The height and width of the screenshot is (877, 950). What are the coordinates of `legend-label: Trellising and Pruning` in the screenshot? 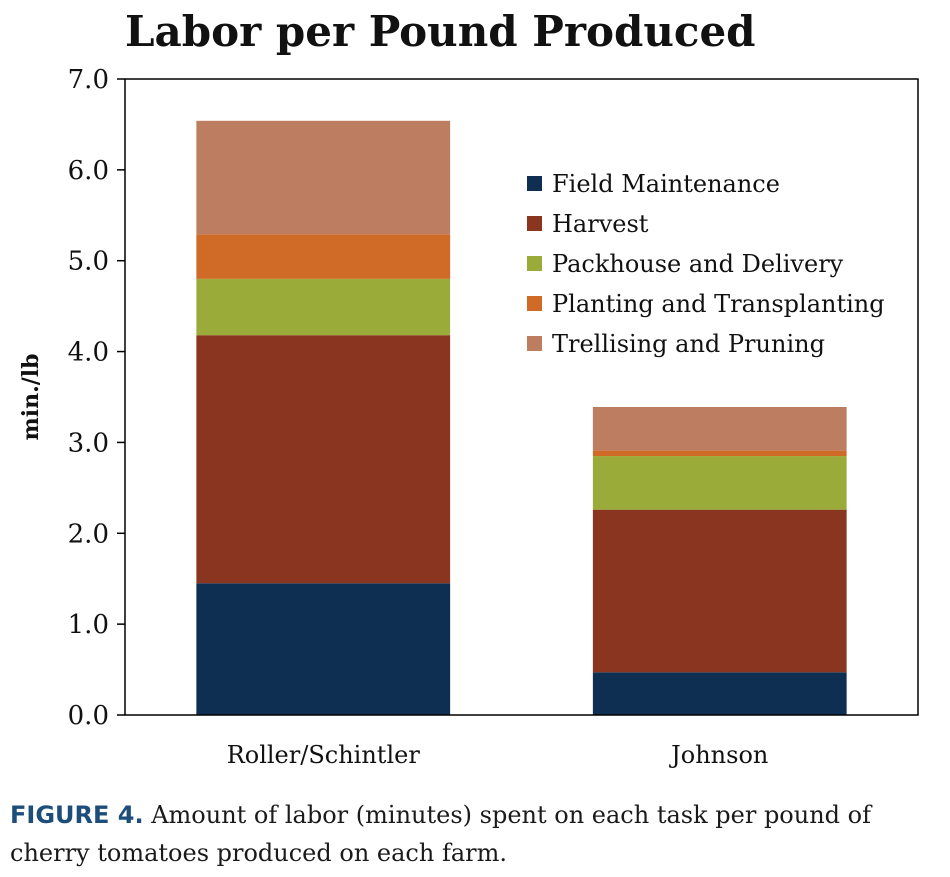 It's located at (688, 344).